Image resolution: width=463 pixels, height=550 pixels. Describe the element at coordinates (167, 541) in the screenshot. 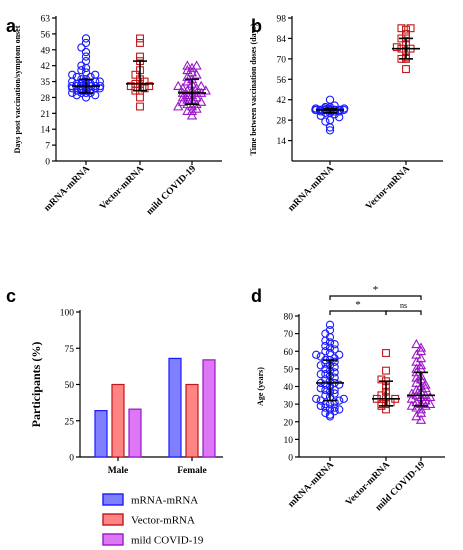

I see `legend-label-mild-covid-19: mild COVID-19` at that location.